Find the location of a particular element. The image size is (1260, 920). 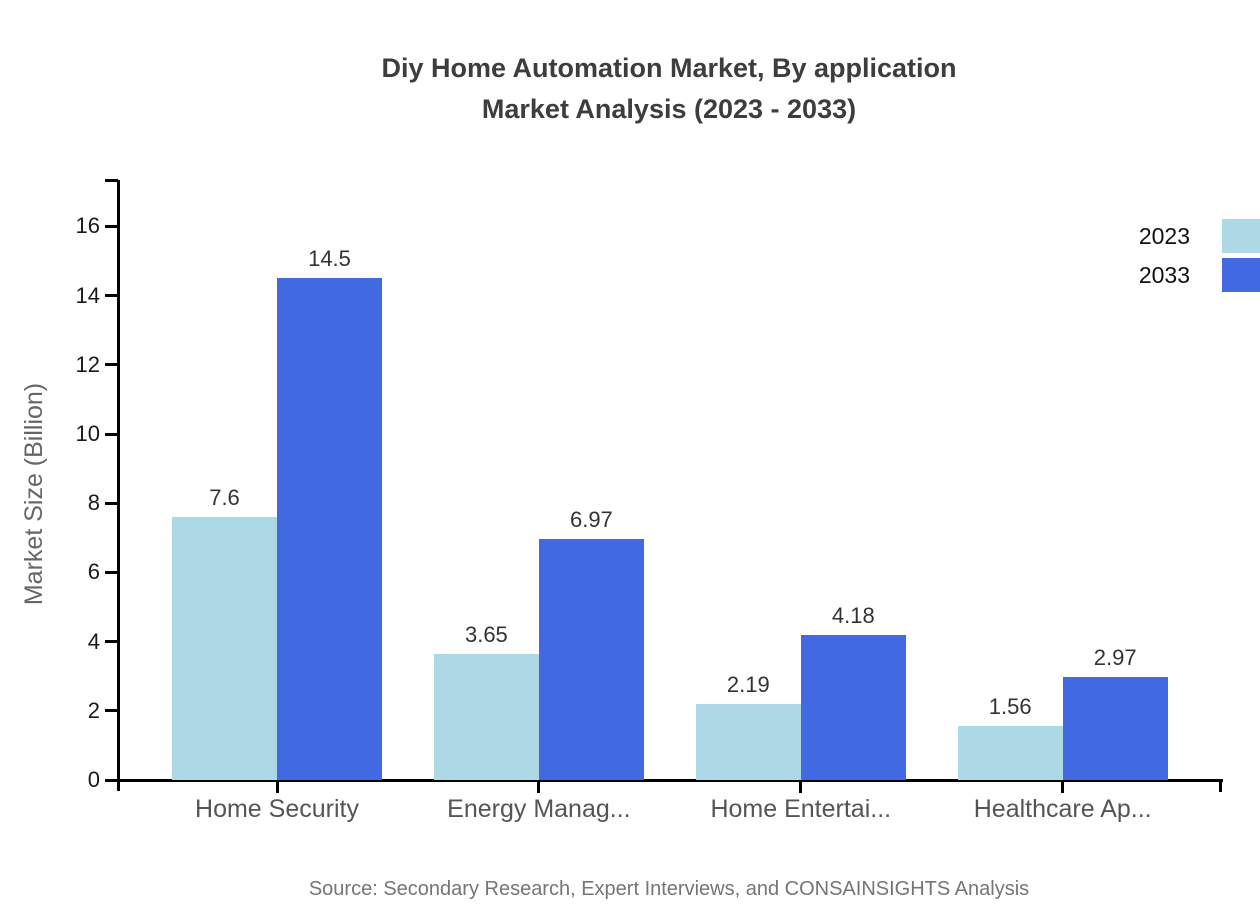

category-label-home-security: Home Security is located at coordinates (277, 809).